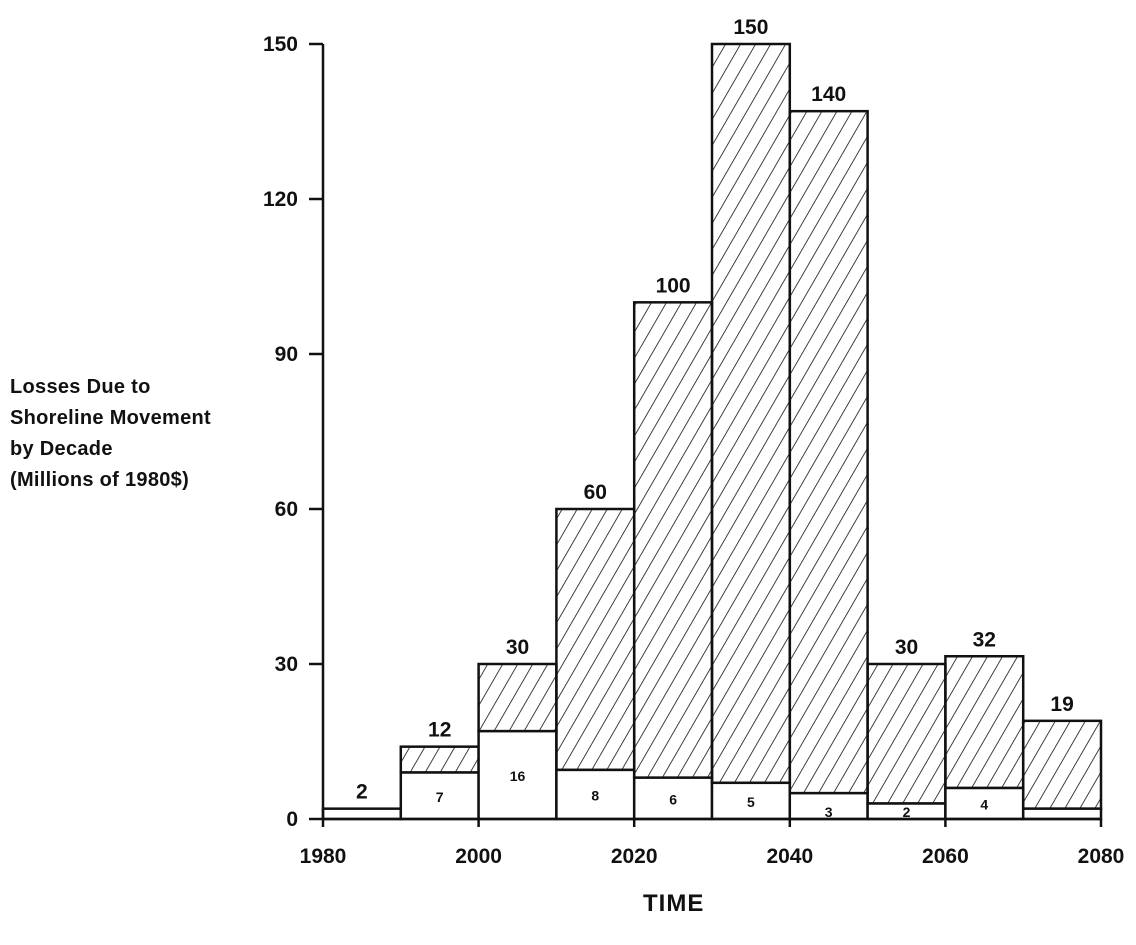 This screenshot has width=1136, height=945. I want to click on bar-lower-2010, so click(595, 794).